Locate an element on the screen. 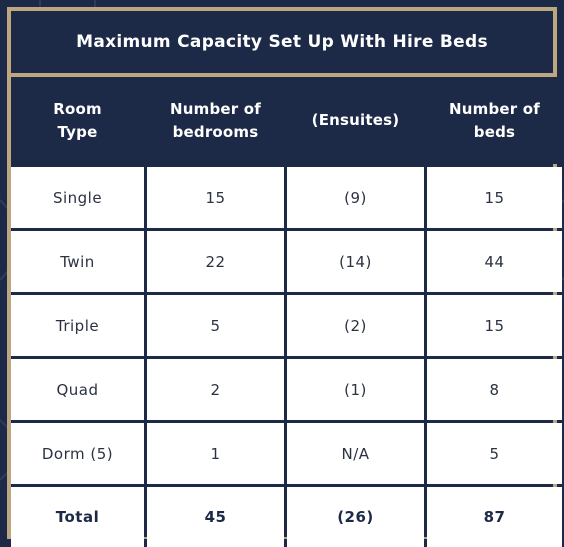 This screenshot has height=547, width=564. row-dorm-room-type: Dorm (5) is located at coordinates (77, 453).